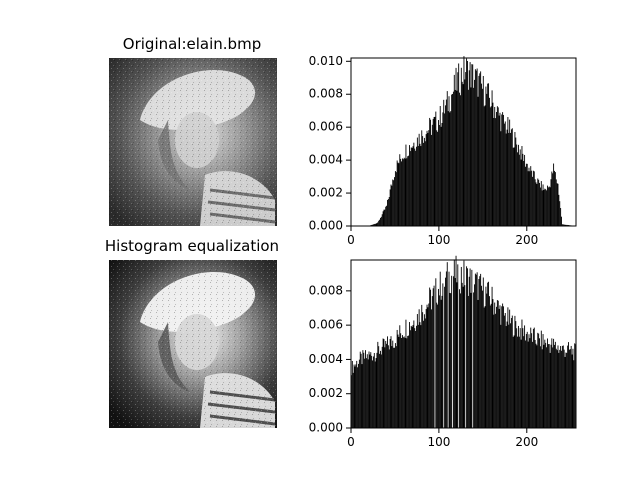 The height and width of the screenshot is (480, 640). What do you see at coordinates (326, 127) in the screenshot?
I see `y-tick-label: 0.006` at bounding box center [326, 127].